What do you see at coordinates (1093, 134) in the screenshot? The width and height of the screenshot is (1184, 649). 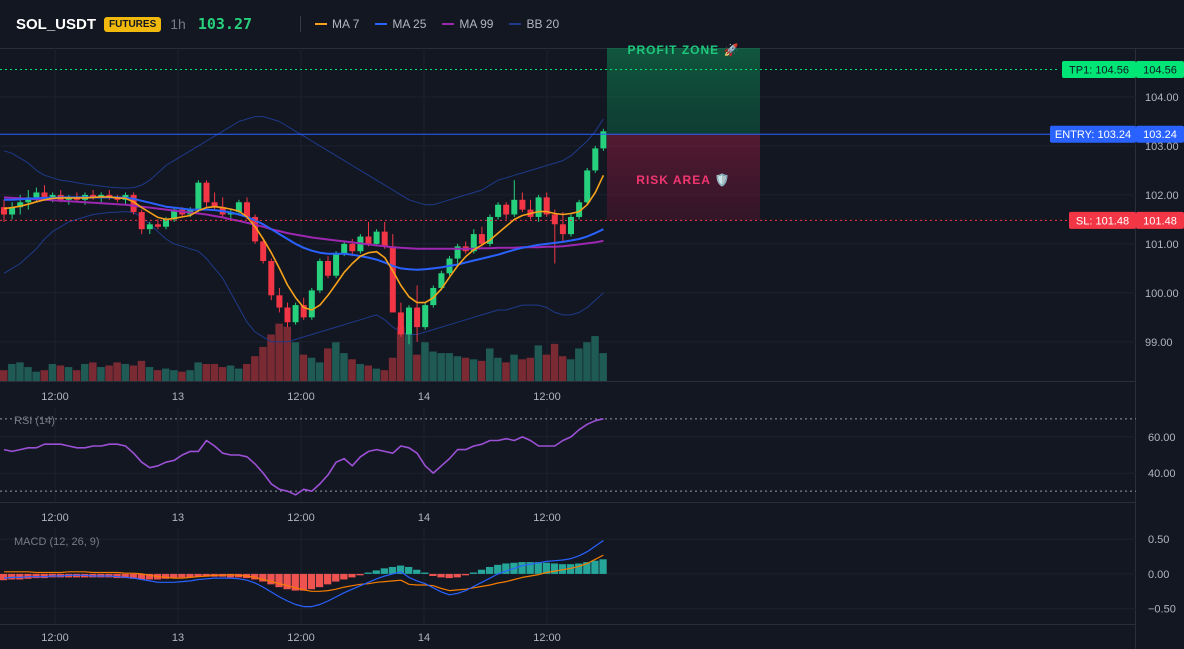 I see `entry-level-tag: ENTRY: 103.24` at bounding box center [1093, 134].